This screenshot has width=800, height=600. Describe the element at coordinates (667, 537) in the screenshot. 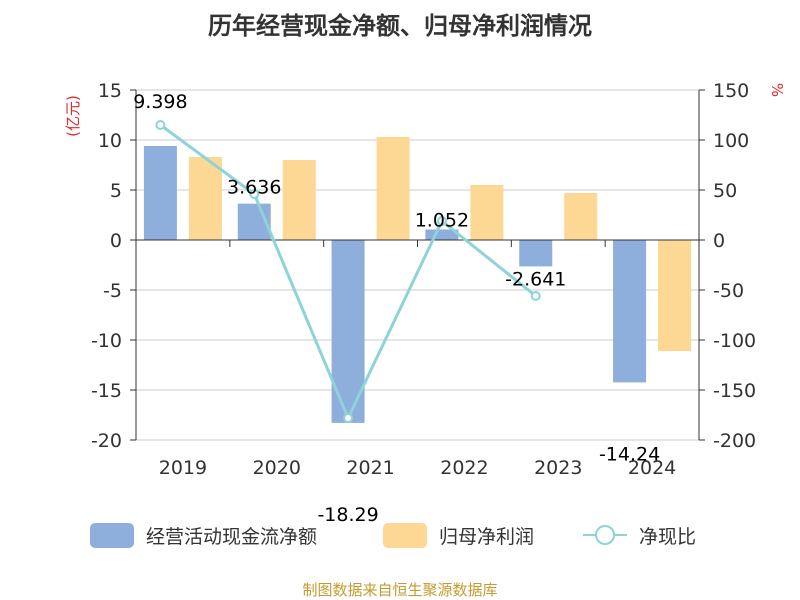

I see `legend-label: 净现比` at that location.